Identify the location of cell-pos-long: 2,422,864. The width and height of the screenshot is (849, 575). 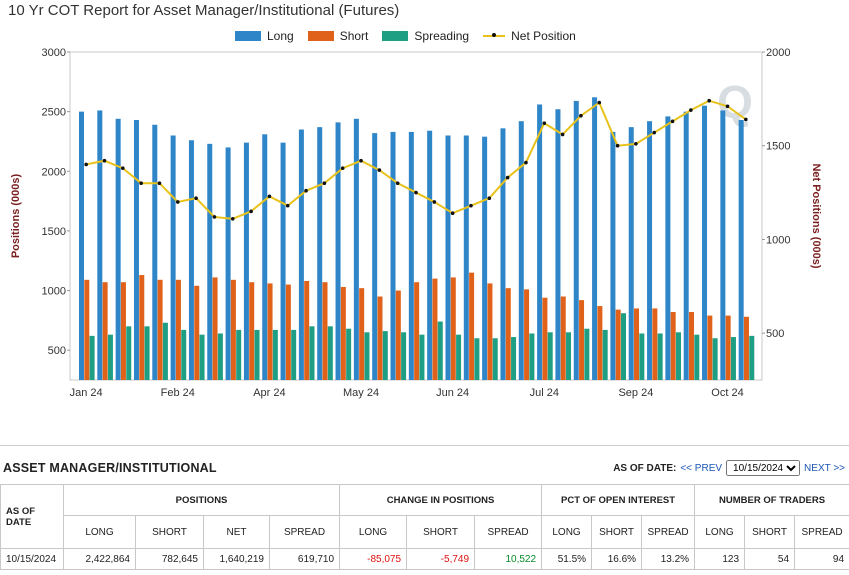
(99, 559).